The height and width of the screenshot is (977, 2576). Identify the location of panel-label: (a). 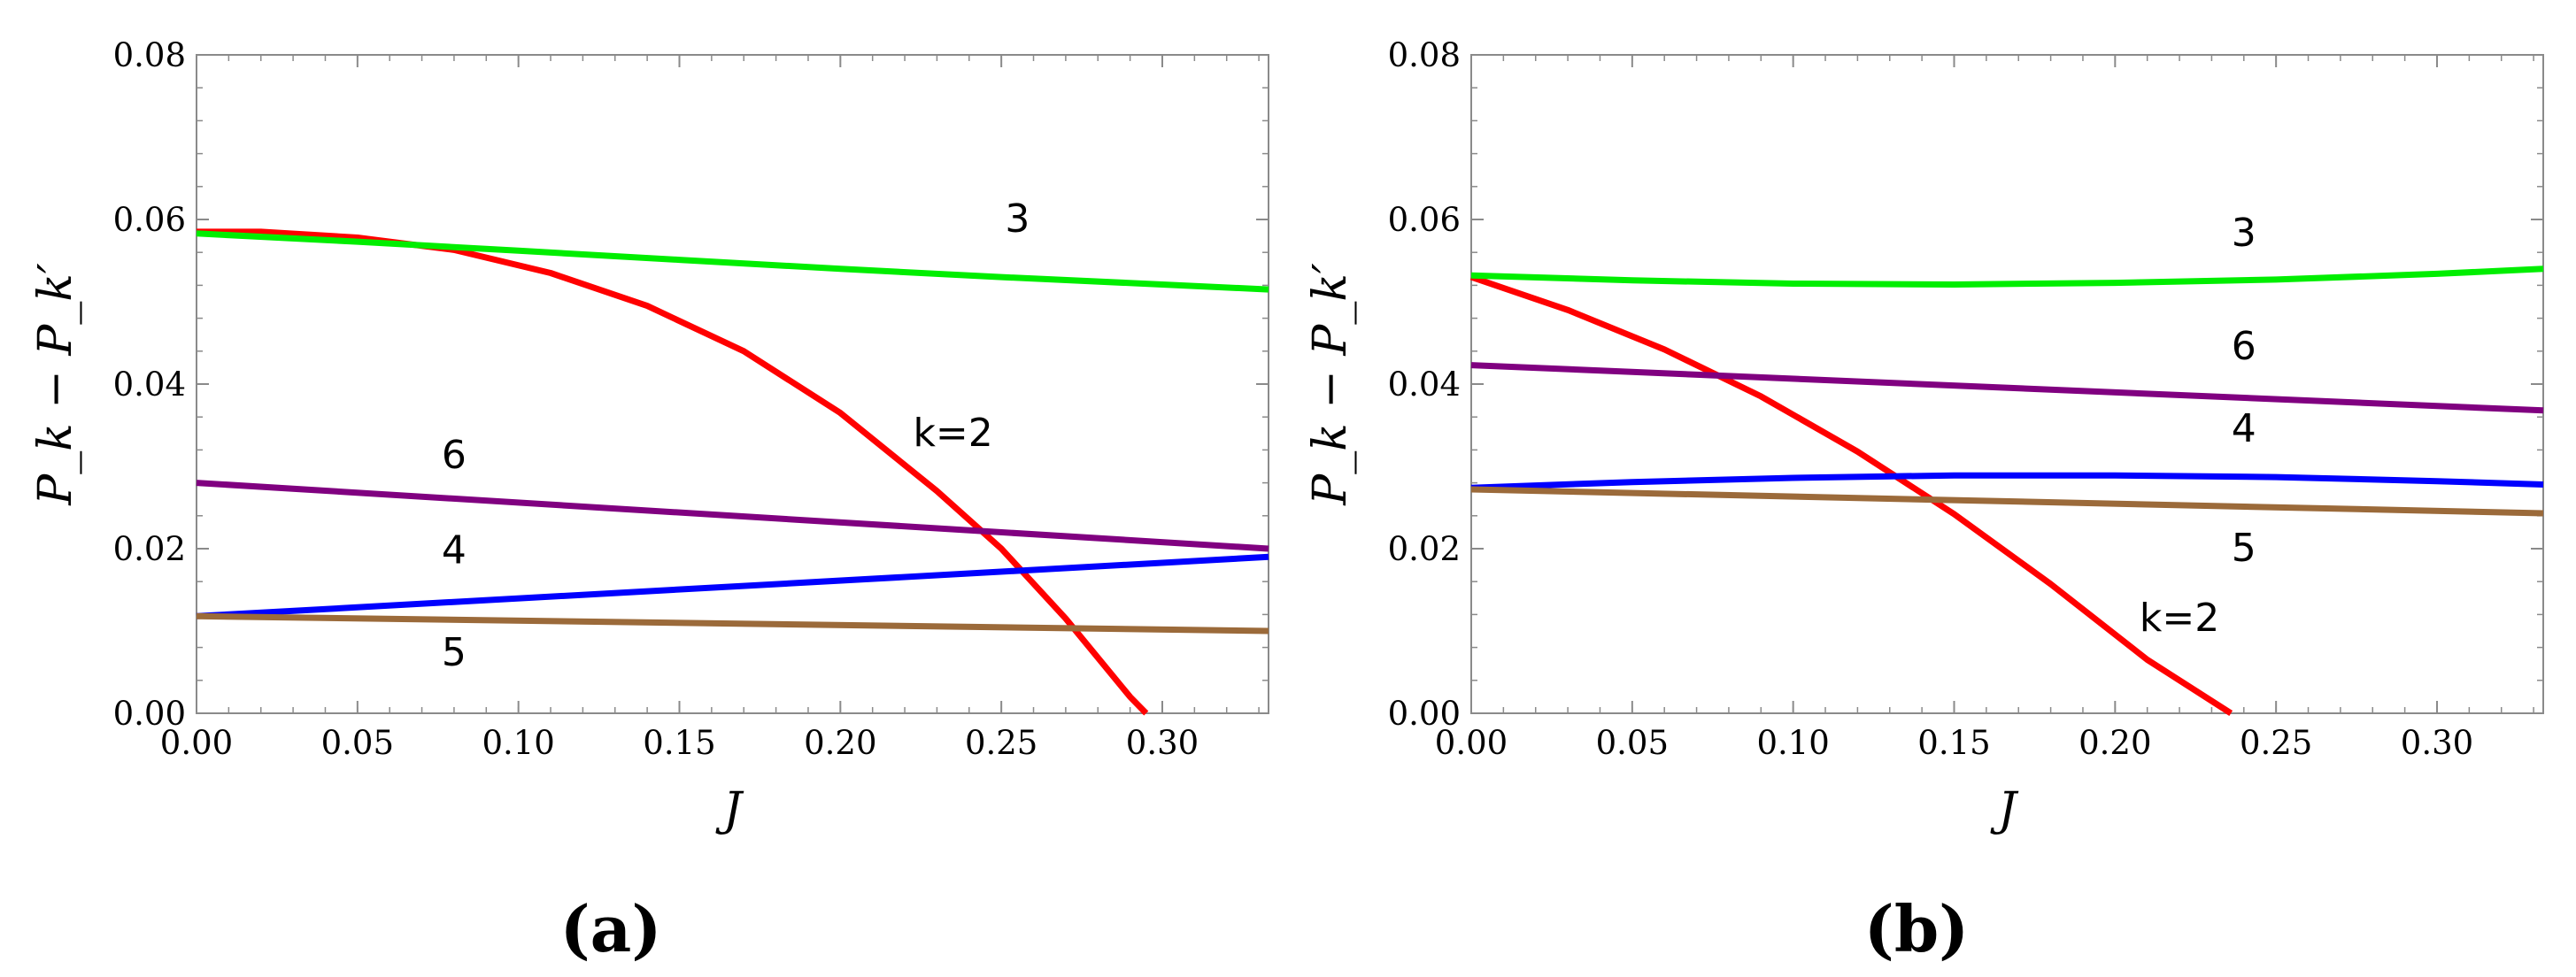
(611, 929).